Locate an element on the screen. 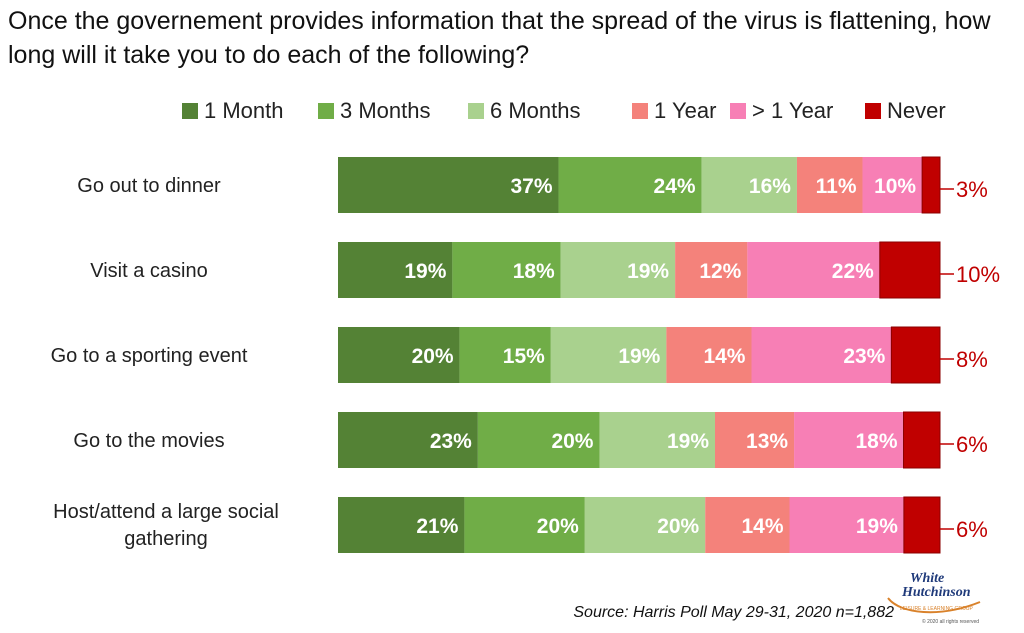 This screenshot has width=1024, height=633. category-label: Go out to dinner is located at coordinates (149, 185).